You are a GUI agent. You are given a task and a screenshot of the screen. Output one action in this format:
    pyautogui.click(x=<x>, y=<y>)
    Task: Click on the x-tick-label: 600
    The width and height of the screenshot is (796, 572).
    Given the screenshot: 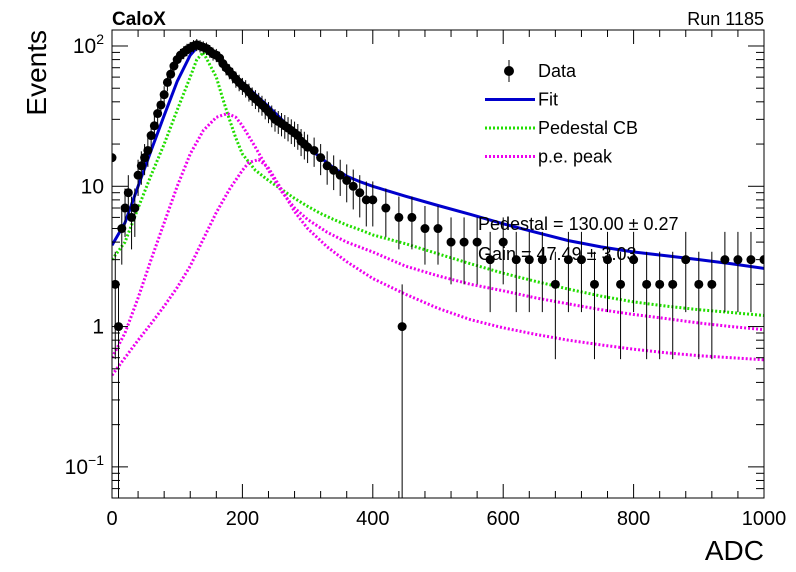 What is the action you would take?
    pyautogui.click(x=503, y=519)
    